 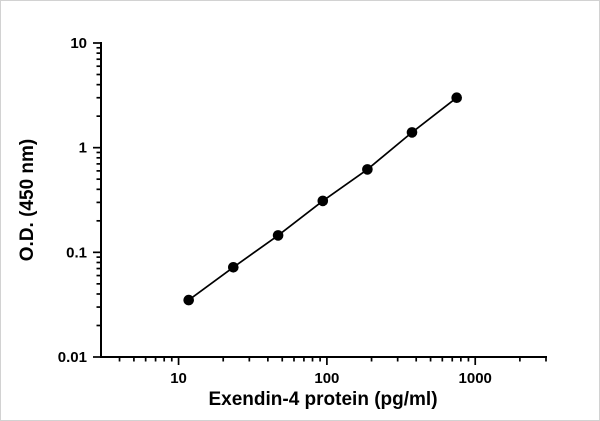 I want to click on x-axis-title: Exendin-4 protein (pg/ml), so click(x=322, y=399).